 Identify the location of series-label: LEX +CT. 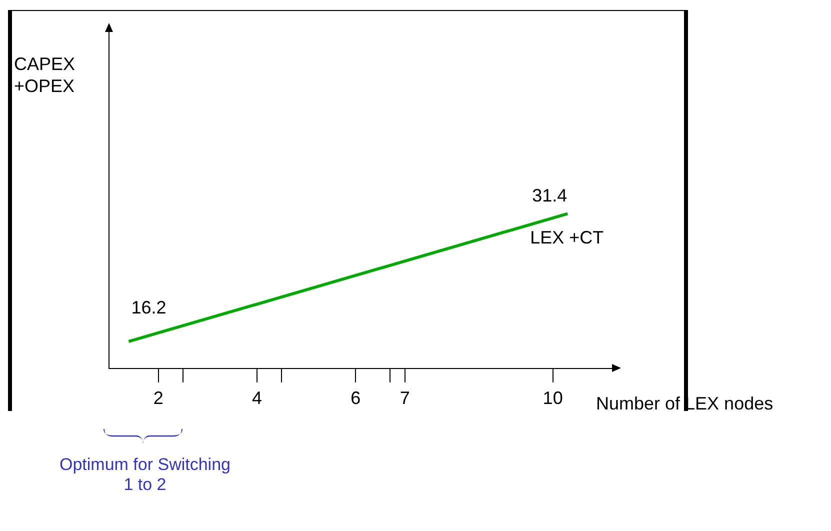
(567, 238).